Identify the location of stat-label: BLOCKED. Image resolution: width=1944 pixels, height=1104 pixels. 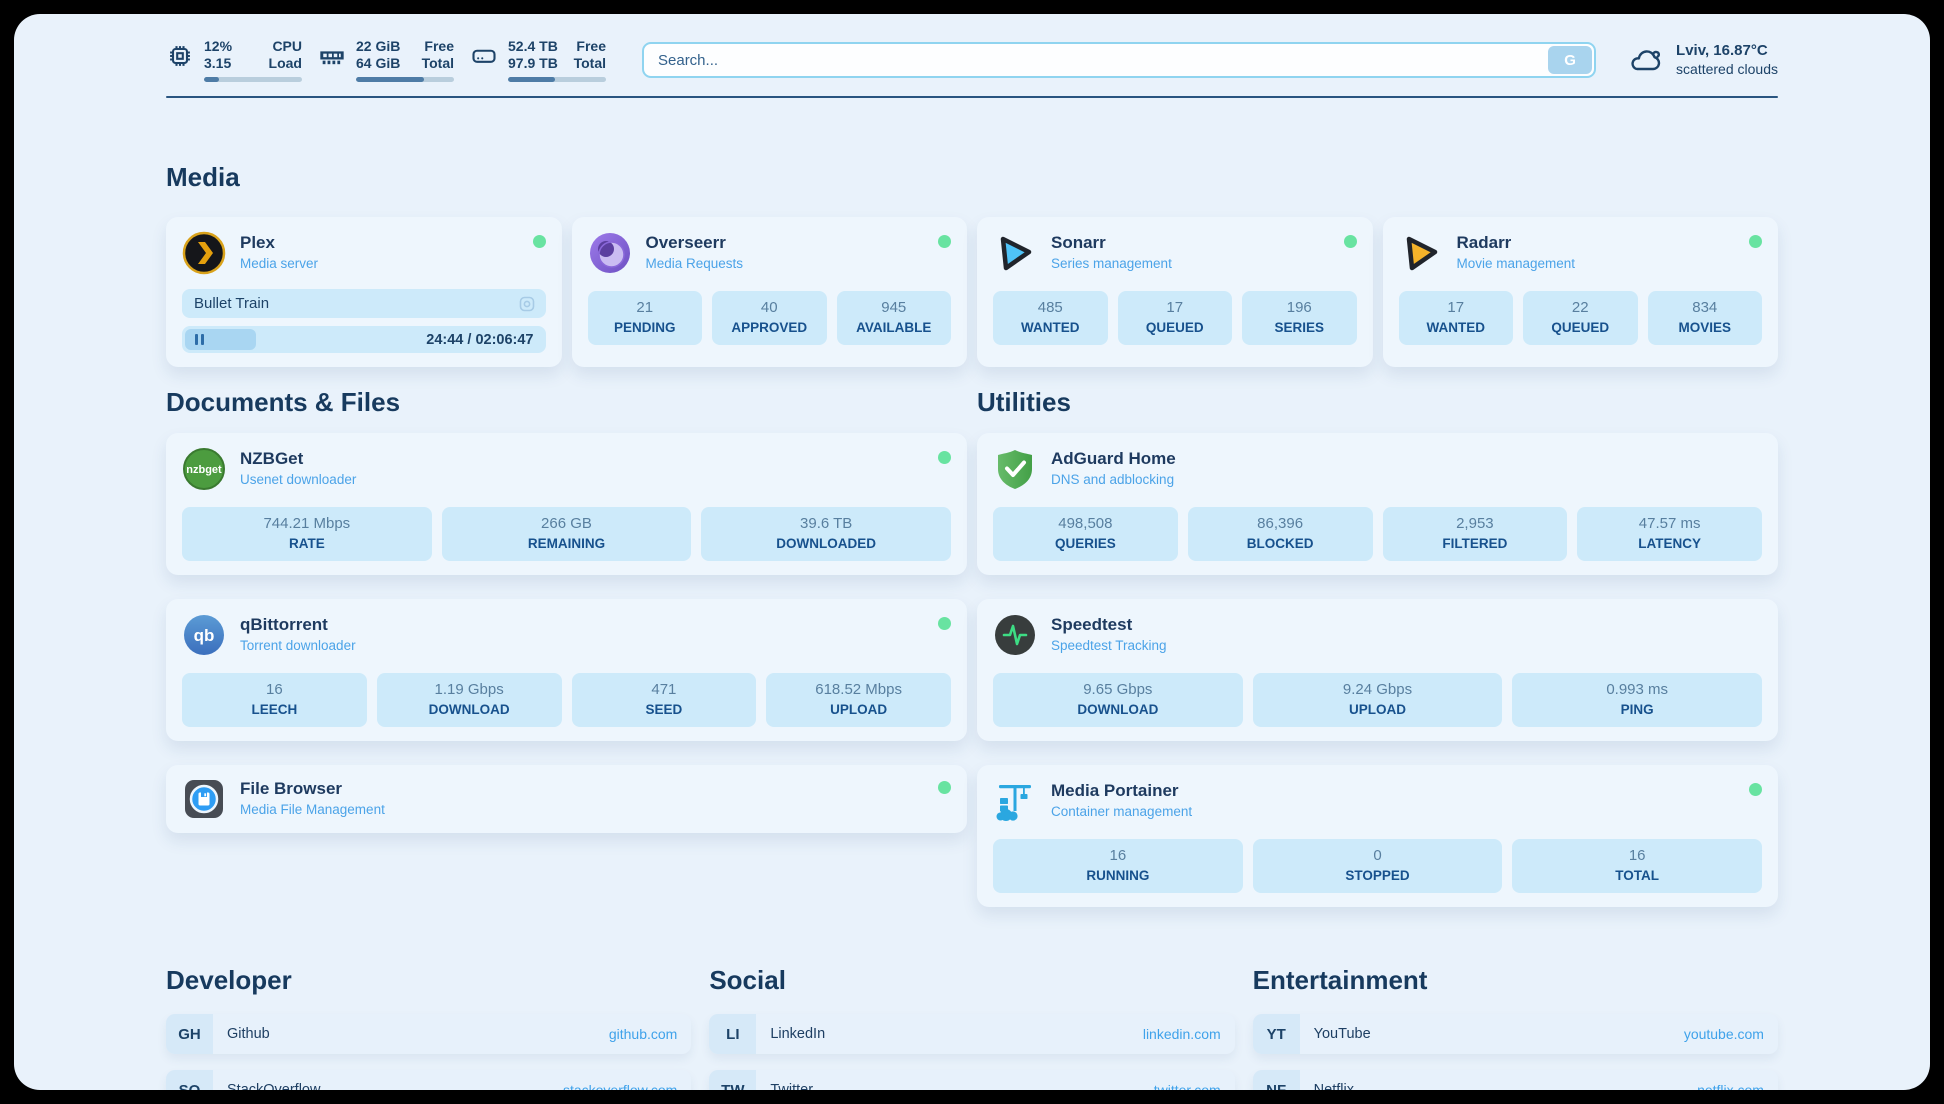
(1280, 543).